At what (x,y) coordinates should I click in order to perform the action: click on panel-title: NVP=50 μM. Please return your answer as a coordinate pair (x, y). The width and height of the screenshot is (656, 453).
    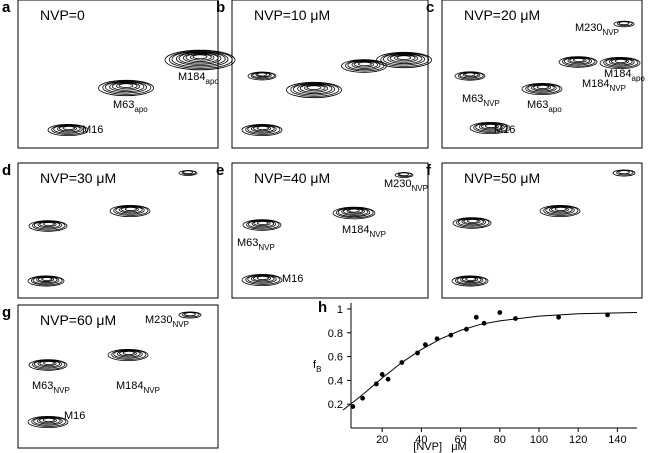
    Looking at the image, I should click on (502, 178).